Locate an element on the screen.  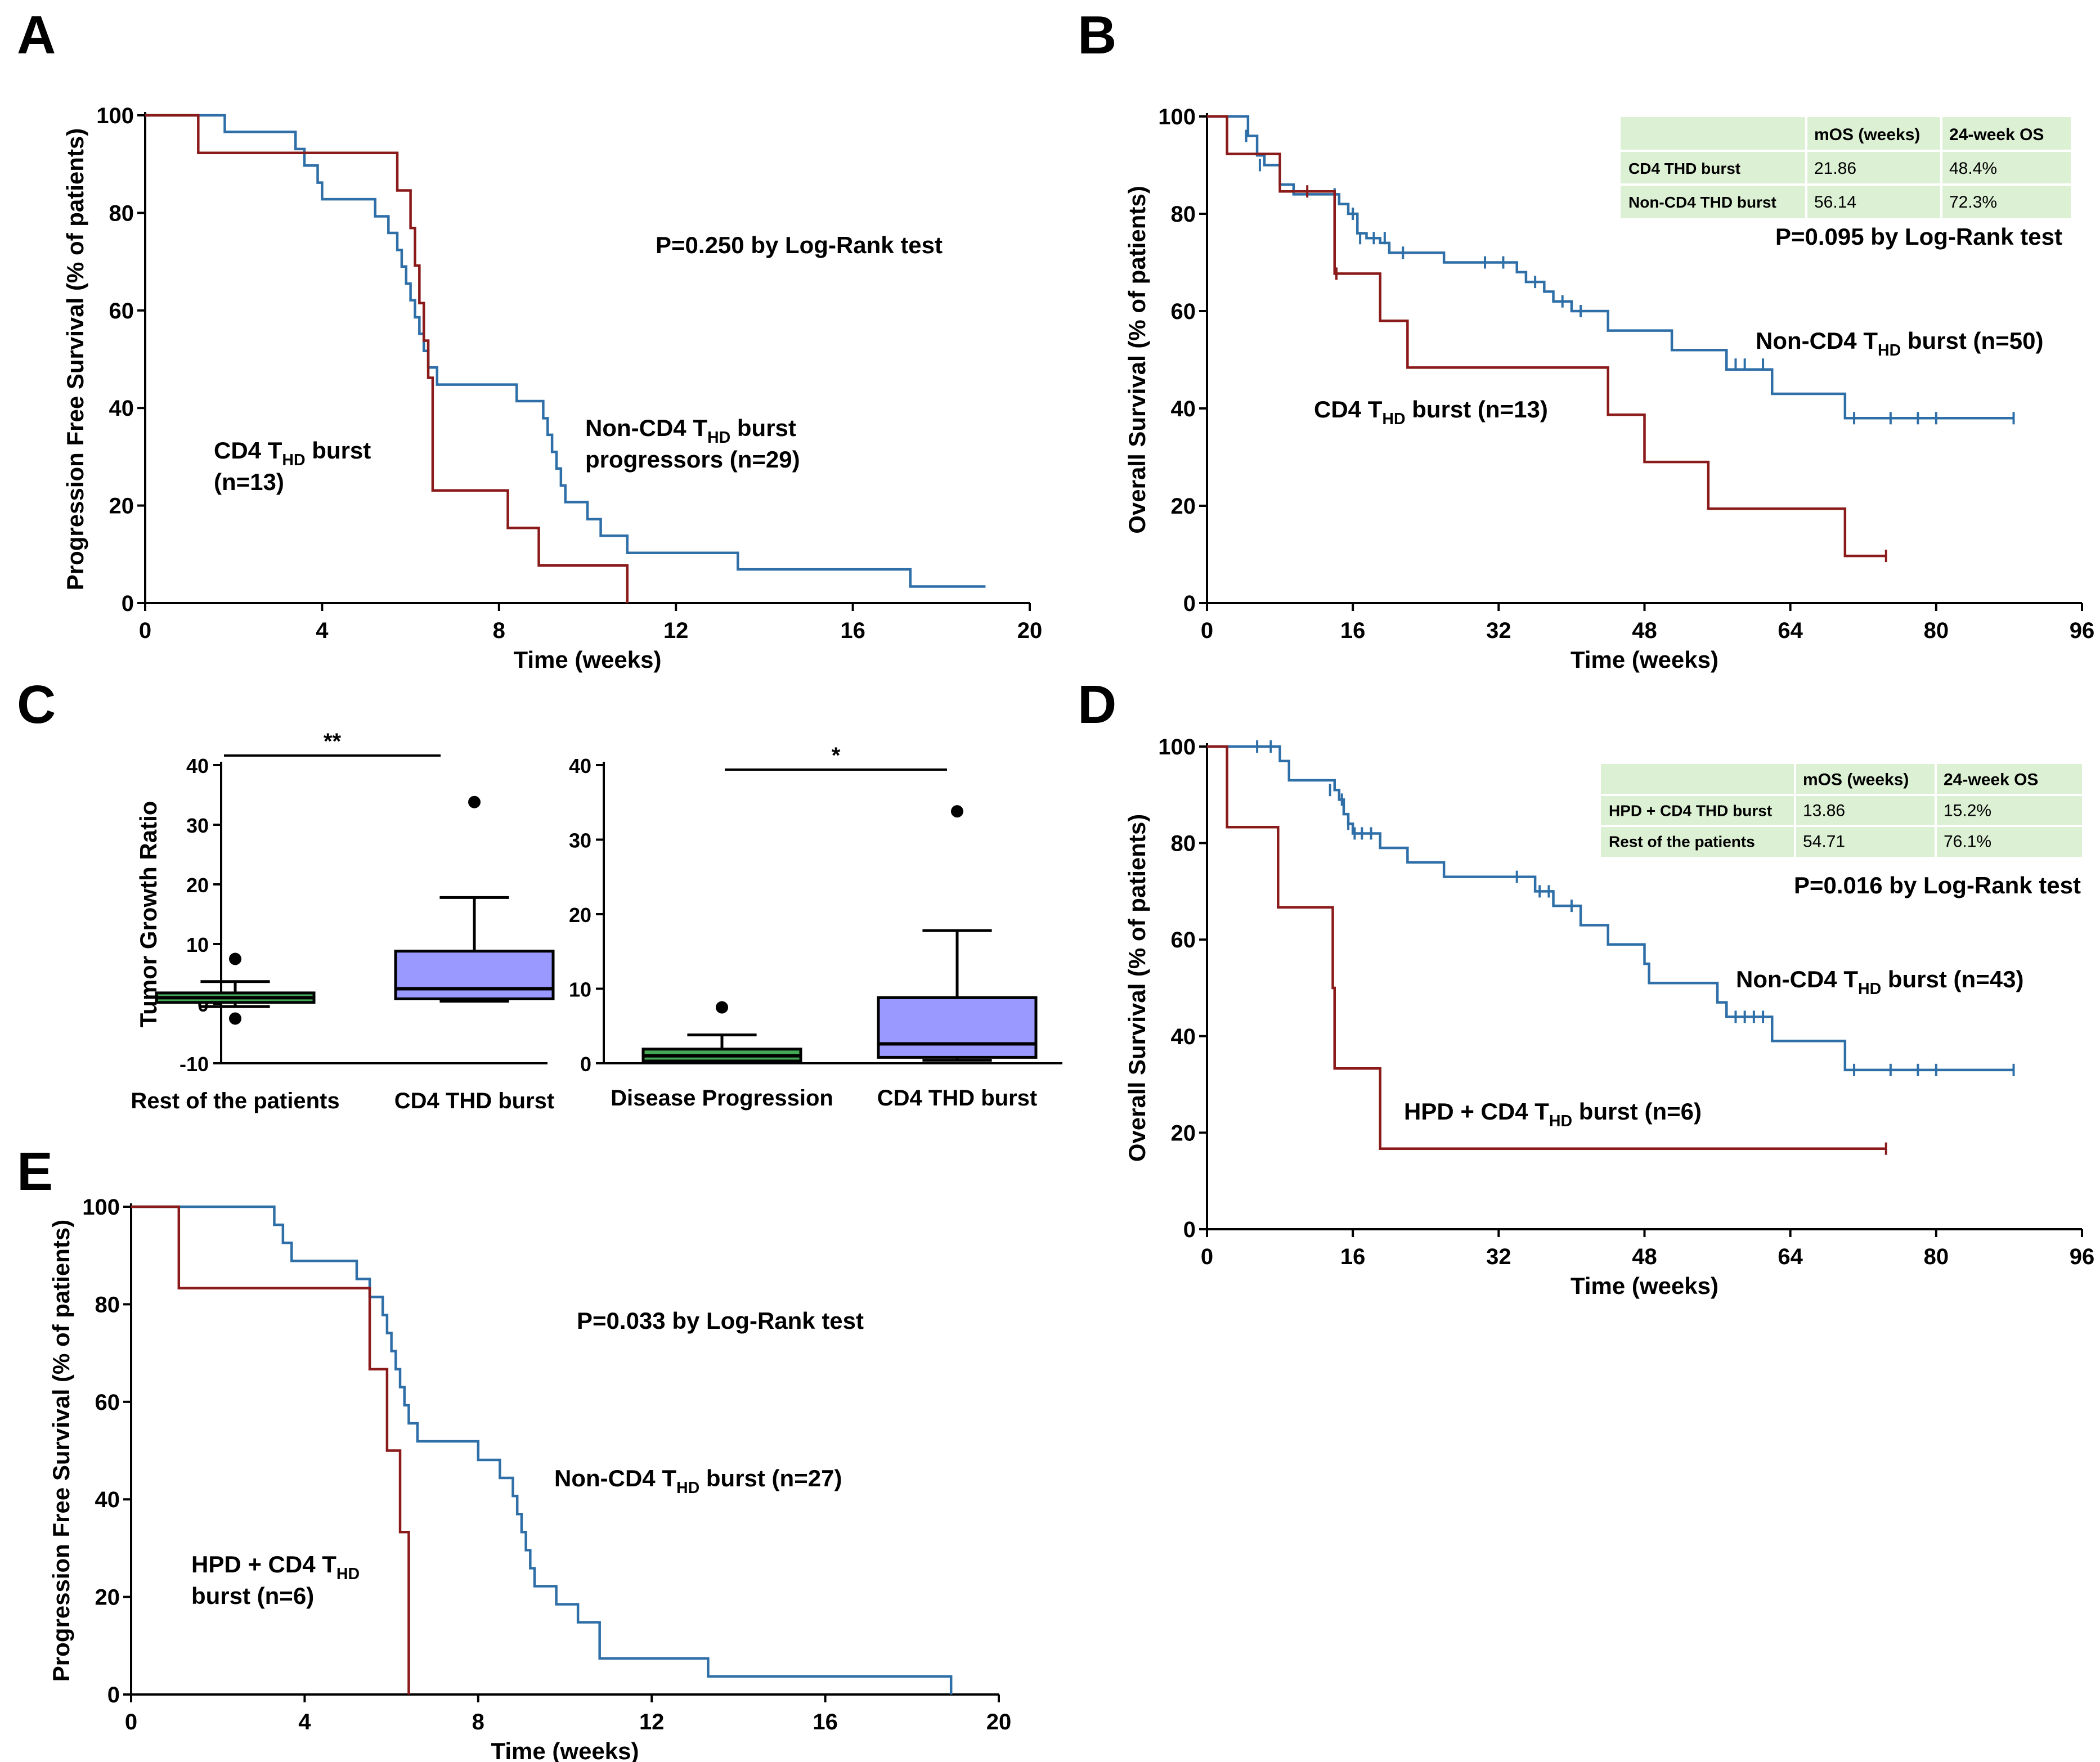
x-tick-label: 32 is located at coordinates (1499, 1256).